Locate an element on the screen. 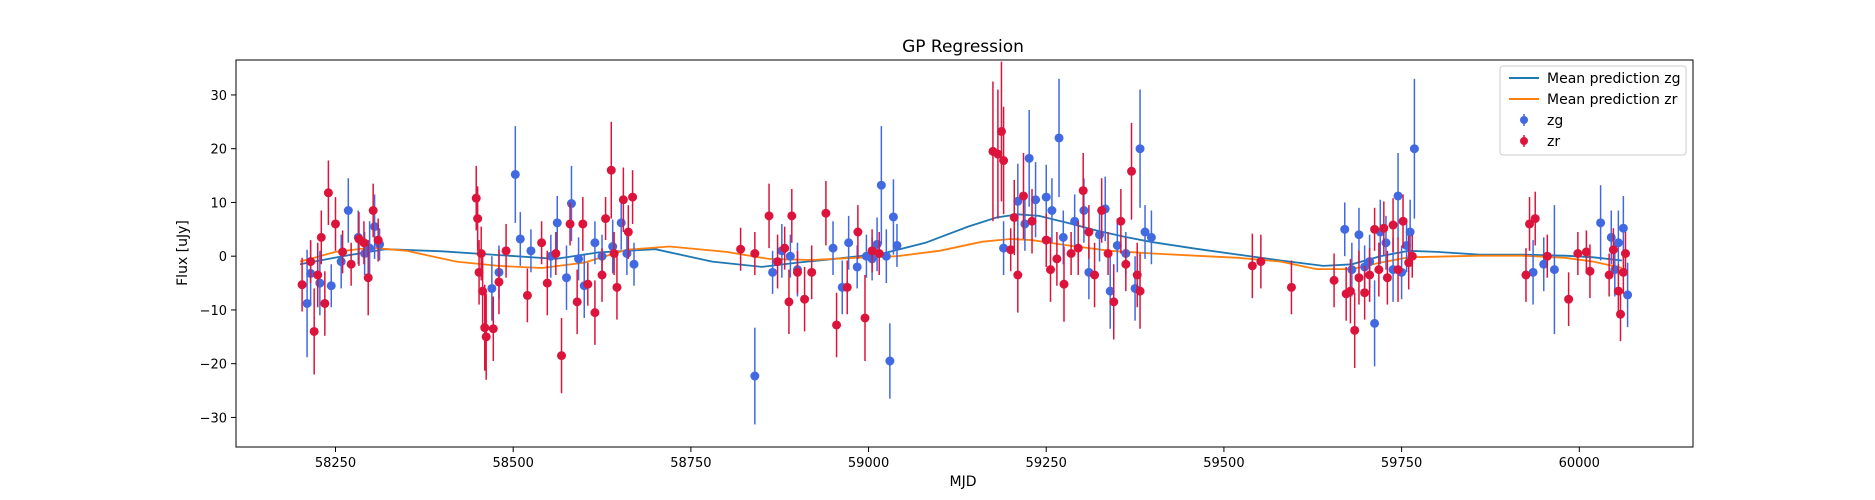 The width and height of the screenshot is (1875, 500). legend-swatch-zg-marker is located at coordinates (1524, 120).